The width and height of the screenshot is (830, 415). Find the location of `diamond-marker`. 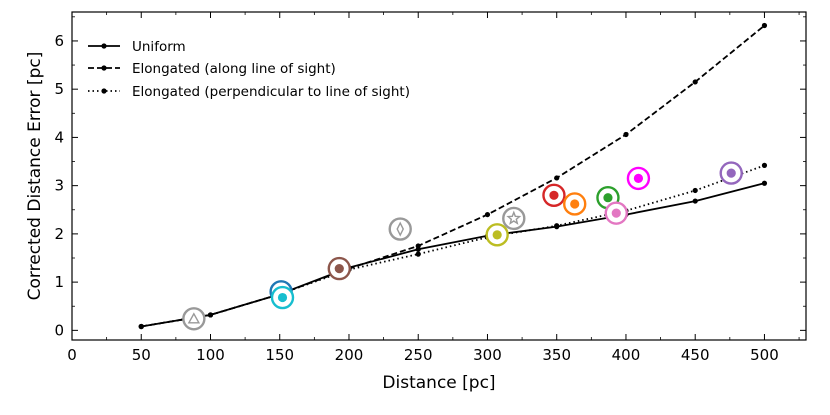

diamond-marker is located at coordinates (400, 229).